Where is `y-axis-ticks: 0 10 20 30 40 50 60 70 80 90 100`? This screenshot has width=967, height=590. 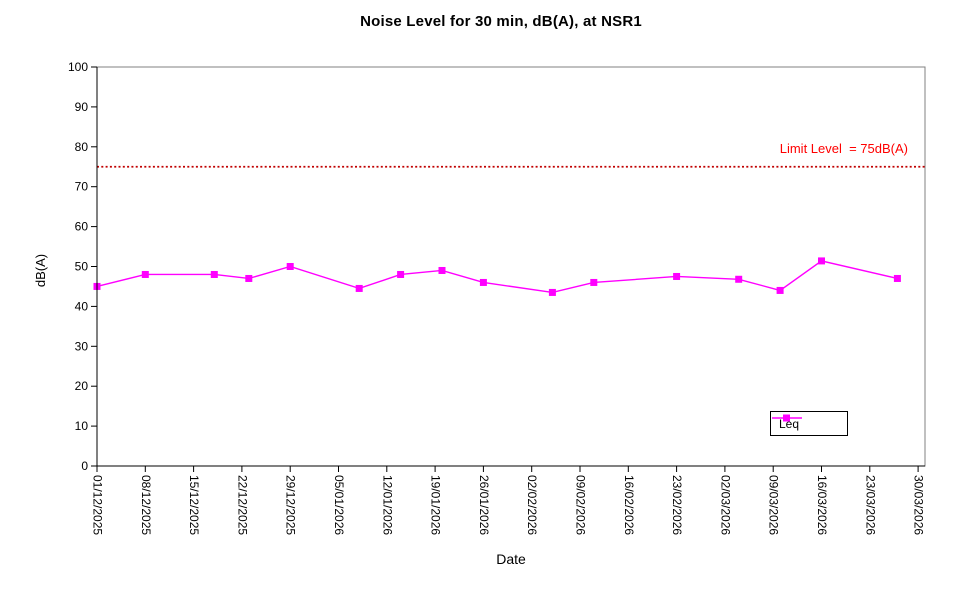 y-axis-ticks: 0 10 20 30 40 50 60 70 80 90 100 is located at coordinates (82, 266).